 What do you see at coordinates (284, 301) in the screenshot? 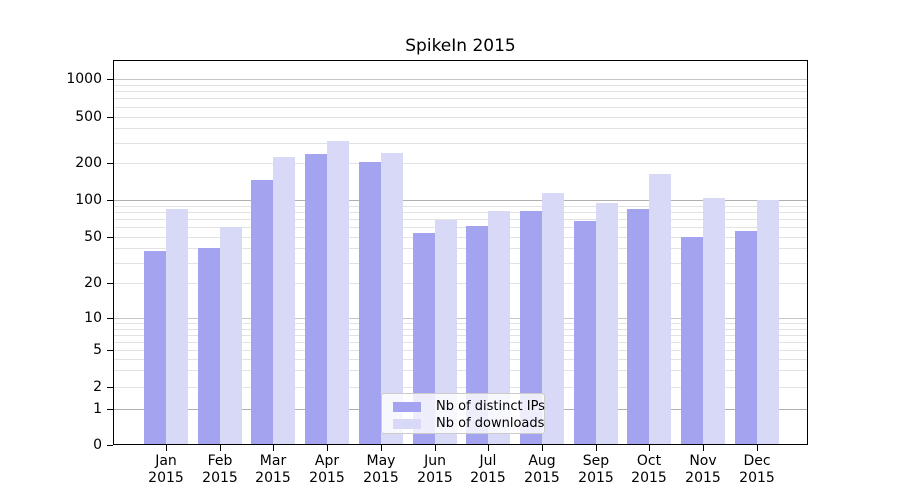
I see `bar-downloads-mar` at bounding box center [284, 301].